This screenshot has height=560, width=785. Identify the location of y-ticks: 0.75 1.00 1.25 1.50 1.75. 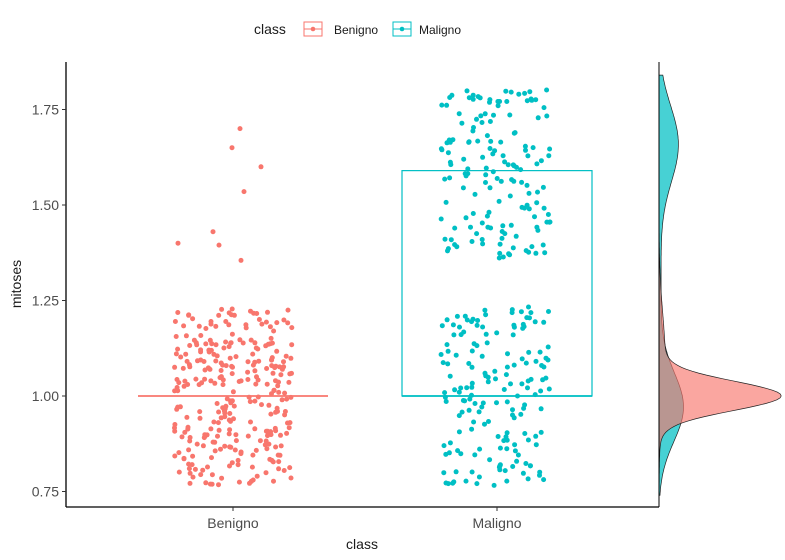
(49, 301).